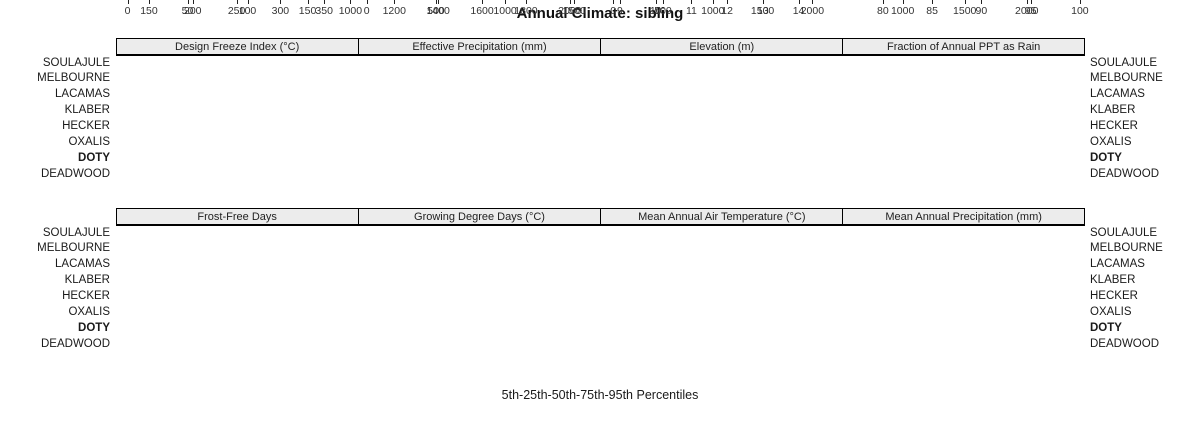 This screenshot has height=425, width=1200. Describe the element at coordinates (236, 225) in the screenshot. I see `panel-frost-free-days` at that location.